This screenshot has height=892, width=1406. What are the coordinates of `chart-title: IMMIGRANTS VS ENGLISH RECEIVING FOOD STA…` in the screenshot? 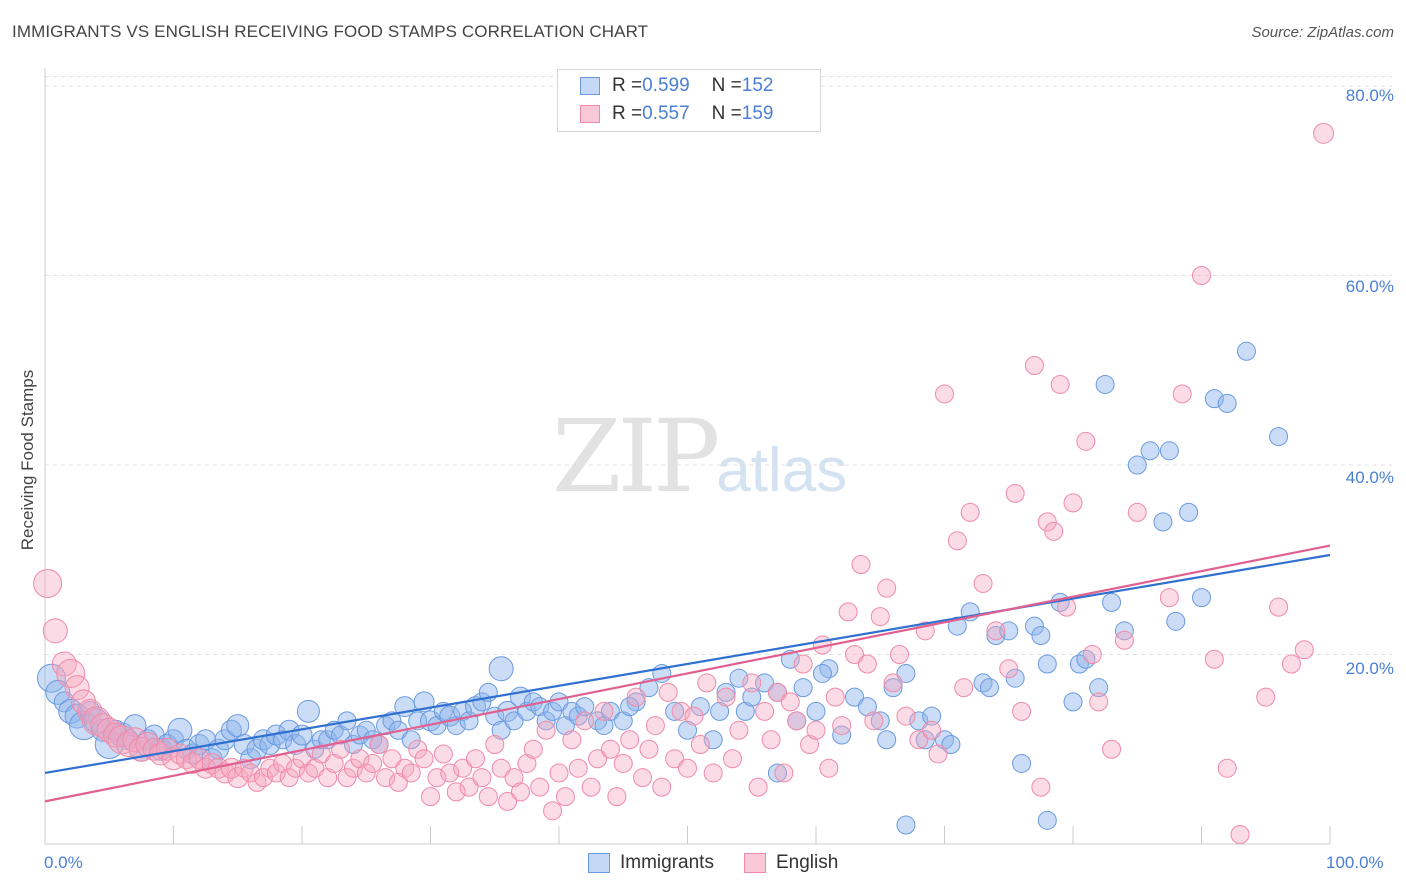 It's located at (330, 31).